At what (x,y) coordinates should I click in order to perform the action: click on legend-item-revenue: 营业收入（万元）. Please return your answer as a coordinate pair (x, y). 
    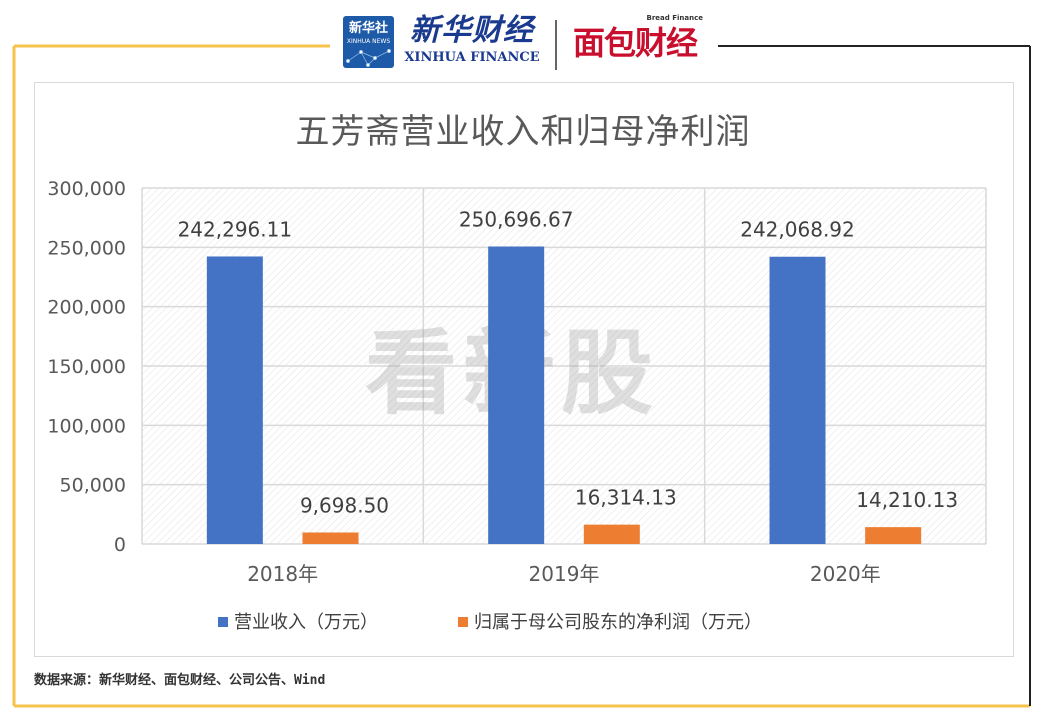
    Looking at the image, I should click on (298, 621).